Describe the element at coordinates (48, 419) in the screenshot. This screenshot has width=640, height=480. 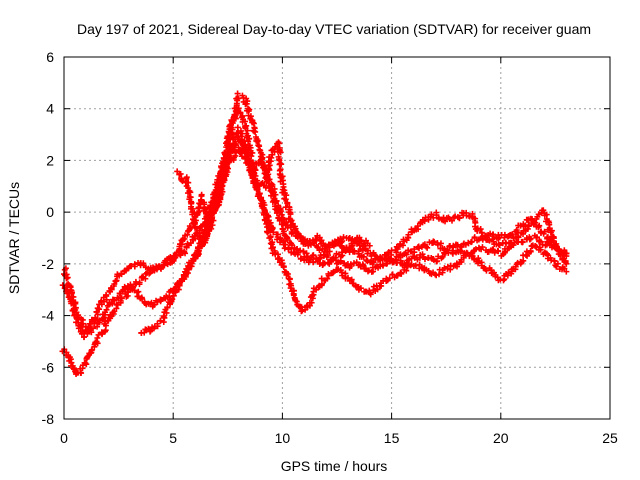
I see `y-tick-label: -8` at that location.